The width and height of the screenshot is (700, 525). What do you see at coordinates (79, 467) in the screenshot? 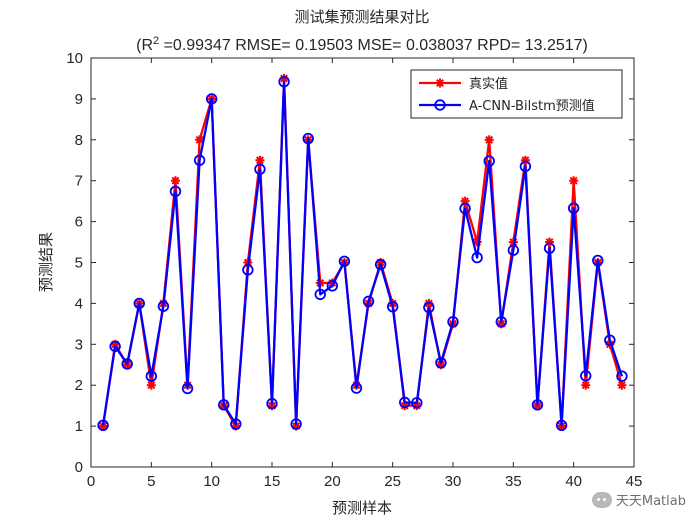
I see `y-tick-label: 0` at bounding box center [79, 467].